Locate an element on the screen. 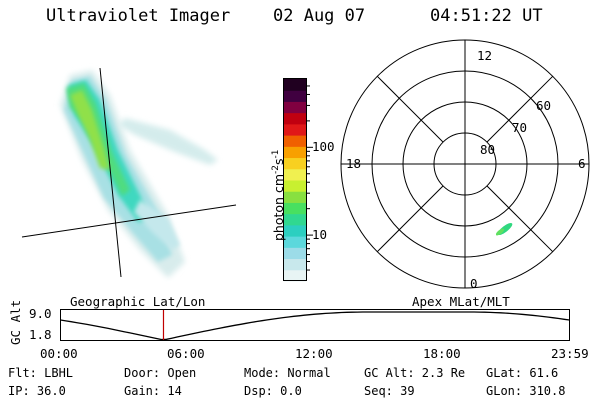  time-label: 04:51:22 UT is located at coordinates (486, 16).